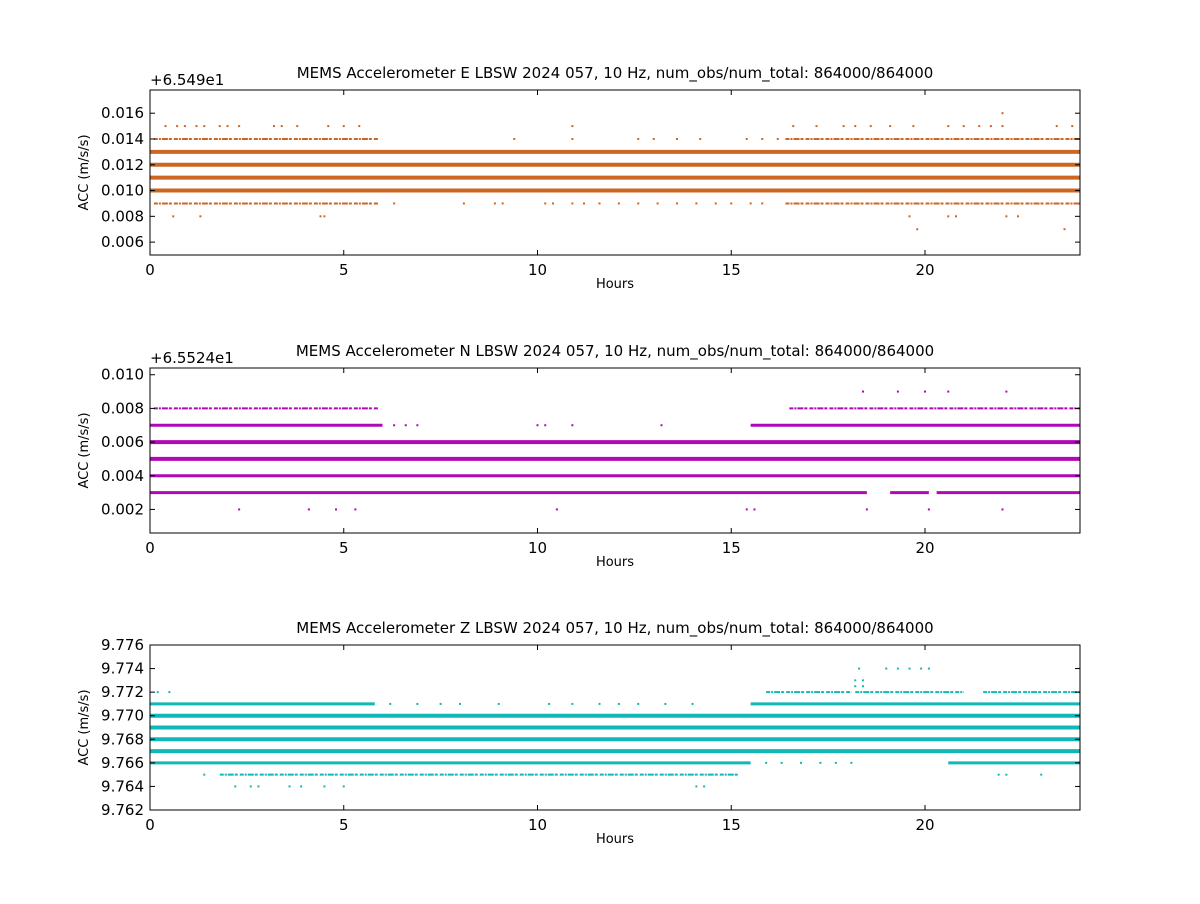 Image resolution: width=1200 pixels, height=904 pixels. I want to click on y-tick-label: 0.010, so click(122, 191).